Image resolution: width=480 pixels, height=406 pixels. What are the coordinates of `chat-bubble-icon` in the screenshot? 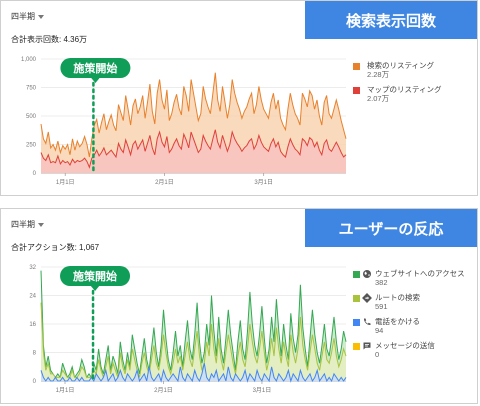 It's located at (367, 346).